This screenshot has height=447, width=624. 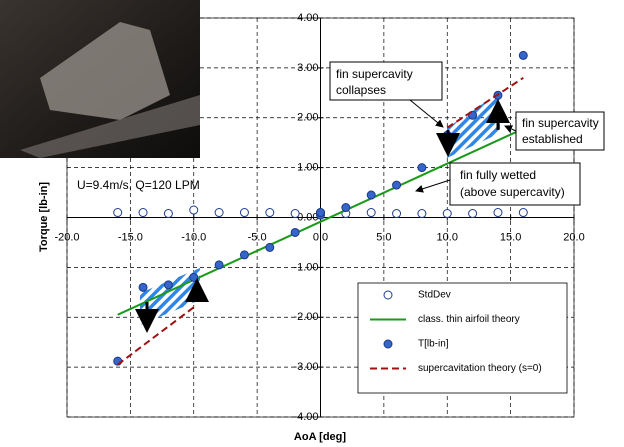 What do you see at coordinates (473, 125) in the screenshot?
I see `hatch-region` at bounding box center [473, 125].